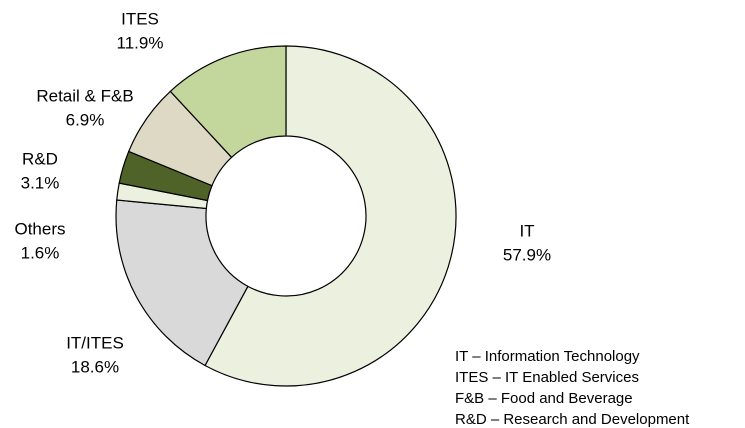 This screenshot has height=428, width=745. What do you see at coordinates (547, 356) in the screenshot?
I see `footnote: IT – Information Technology` at bounding box center [547, 356].